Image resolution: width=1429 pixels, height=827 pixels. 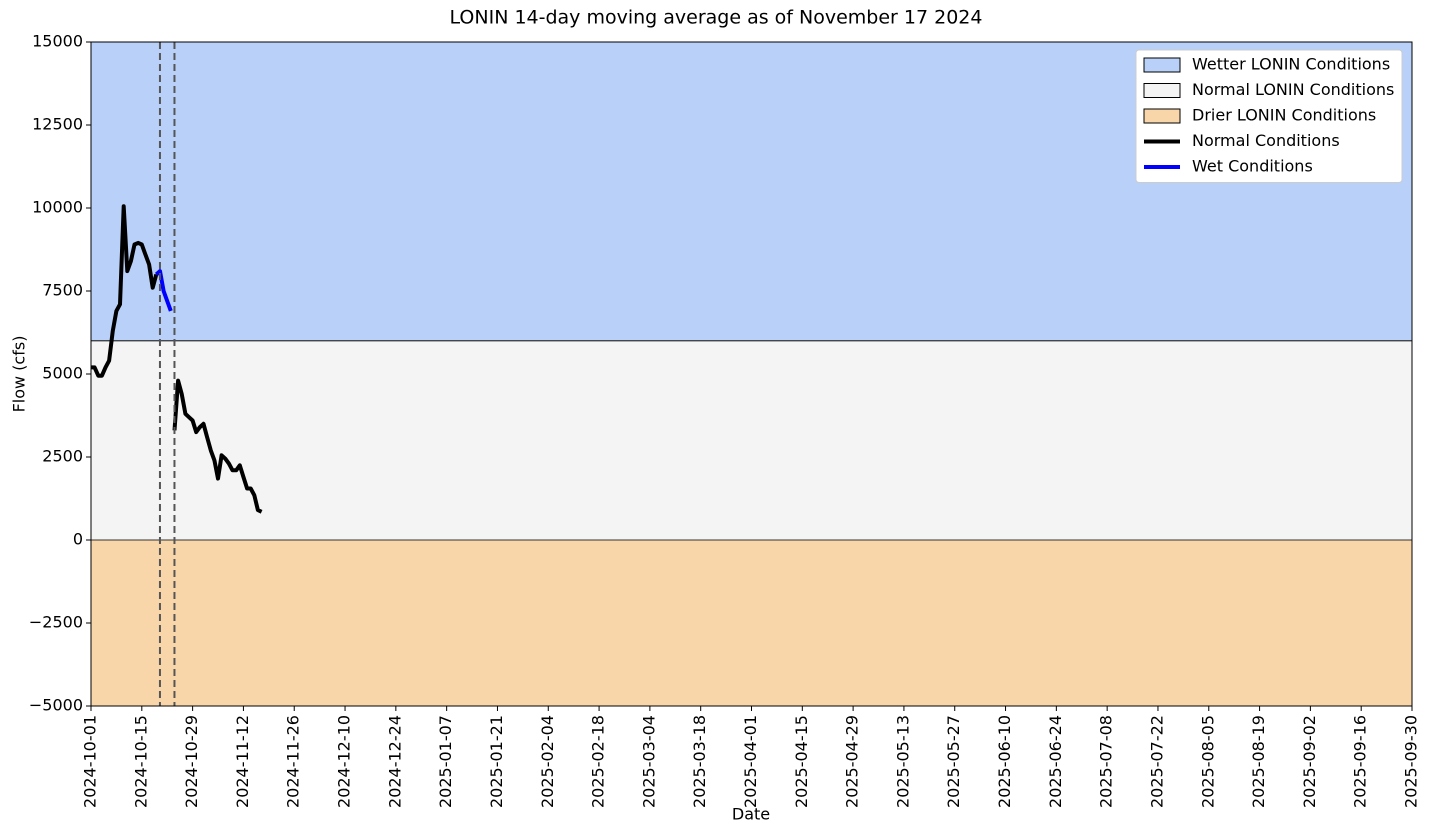 I want to click on legend-label: Wetter LONIN Conditions, so click(x=1291, y=64).